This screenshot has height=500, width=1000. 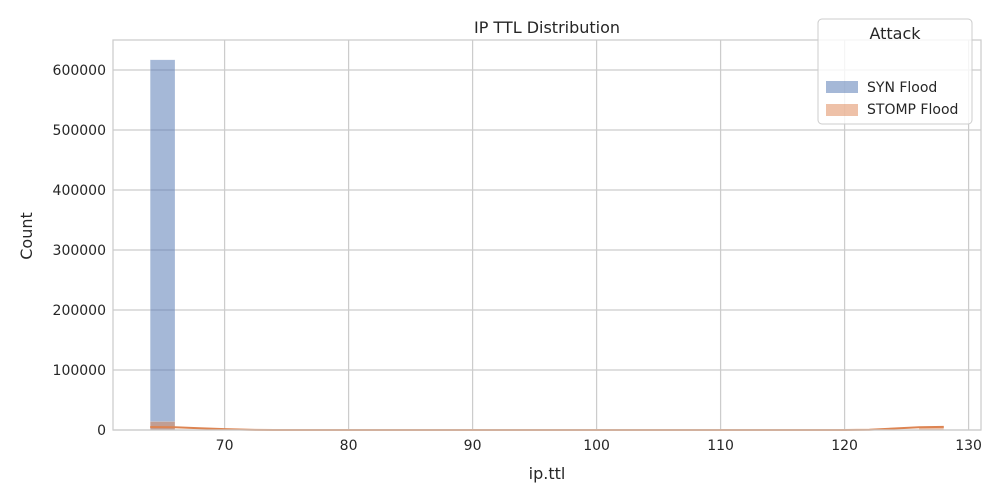 I want to click on bar-syn-flood, so click(x=162, y=245).